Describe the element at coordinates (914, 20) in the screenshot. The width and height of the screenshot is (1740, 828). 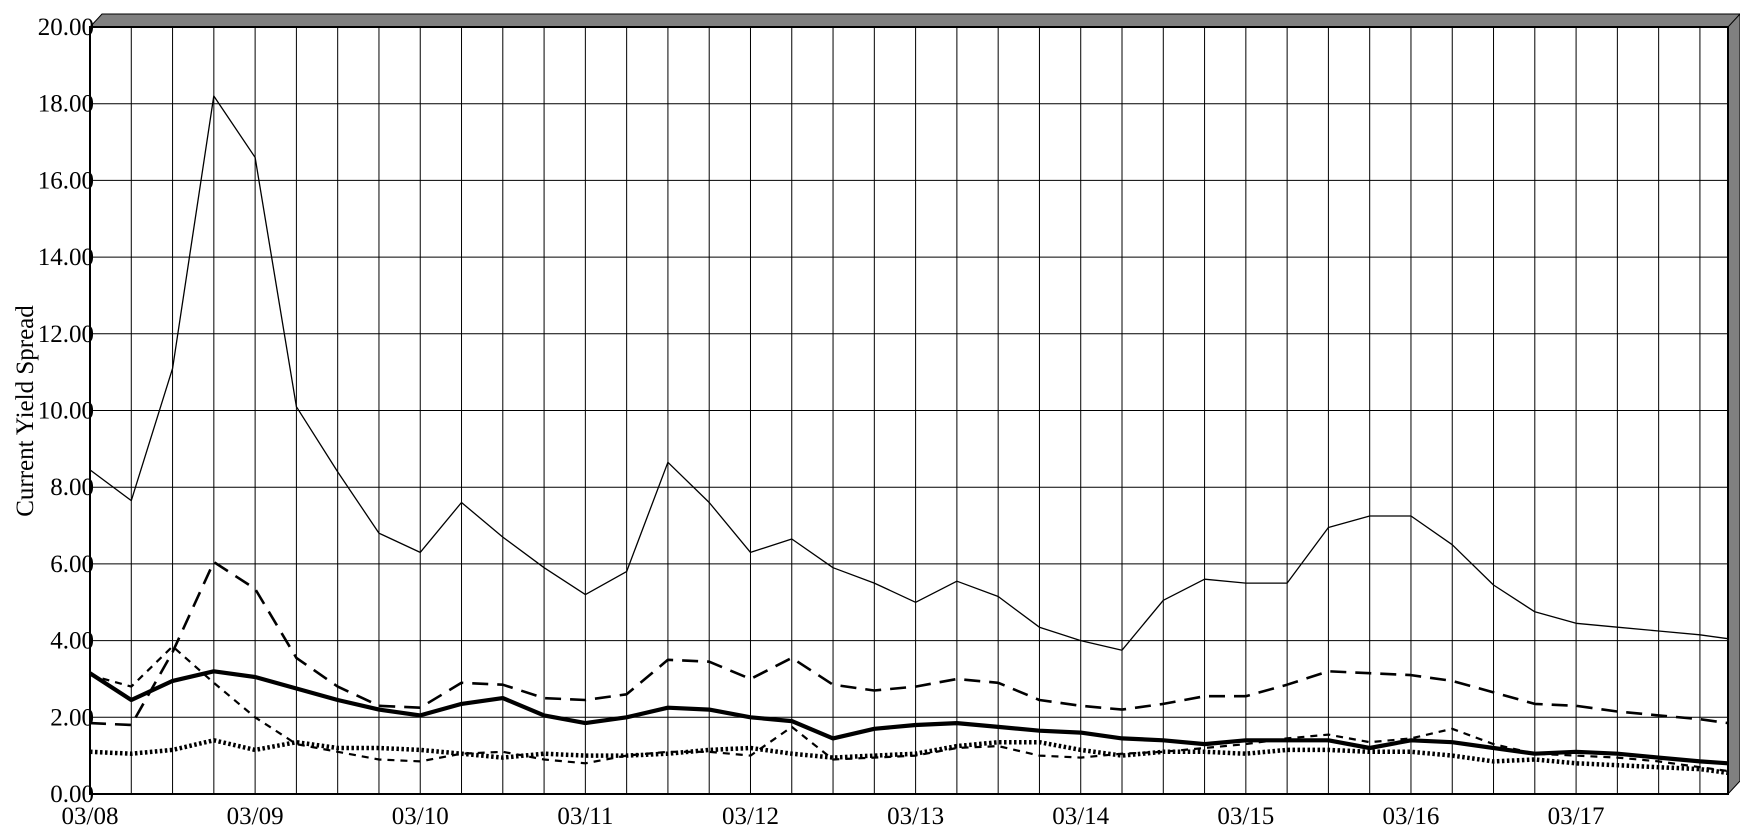
I see `plot-top-bevel` at that location.